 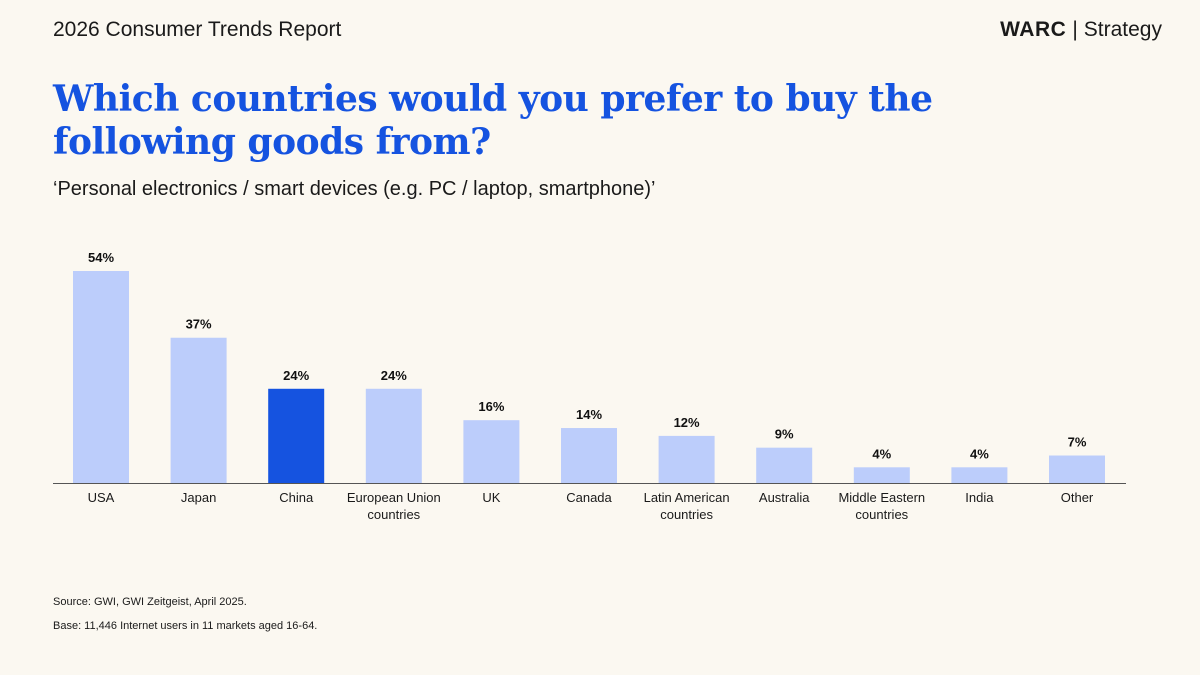 What do you see at coordinates (1077, 497) in the screenshot?
I see `category-label-10: Other` at bounding box center [1077, 497].